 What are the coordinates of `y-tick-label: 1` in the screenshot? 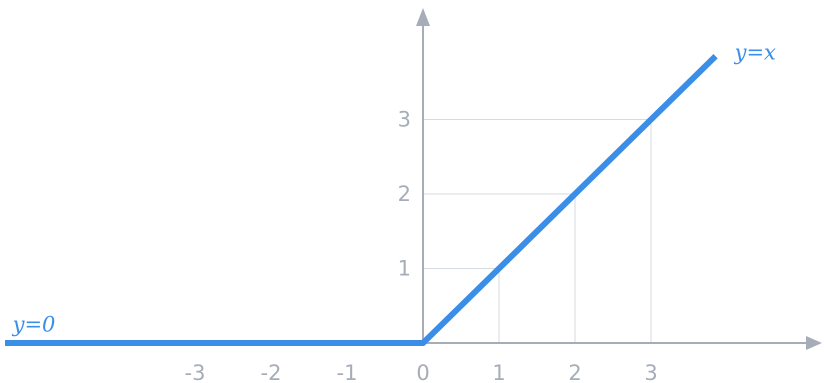 It's located at (404, 269).